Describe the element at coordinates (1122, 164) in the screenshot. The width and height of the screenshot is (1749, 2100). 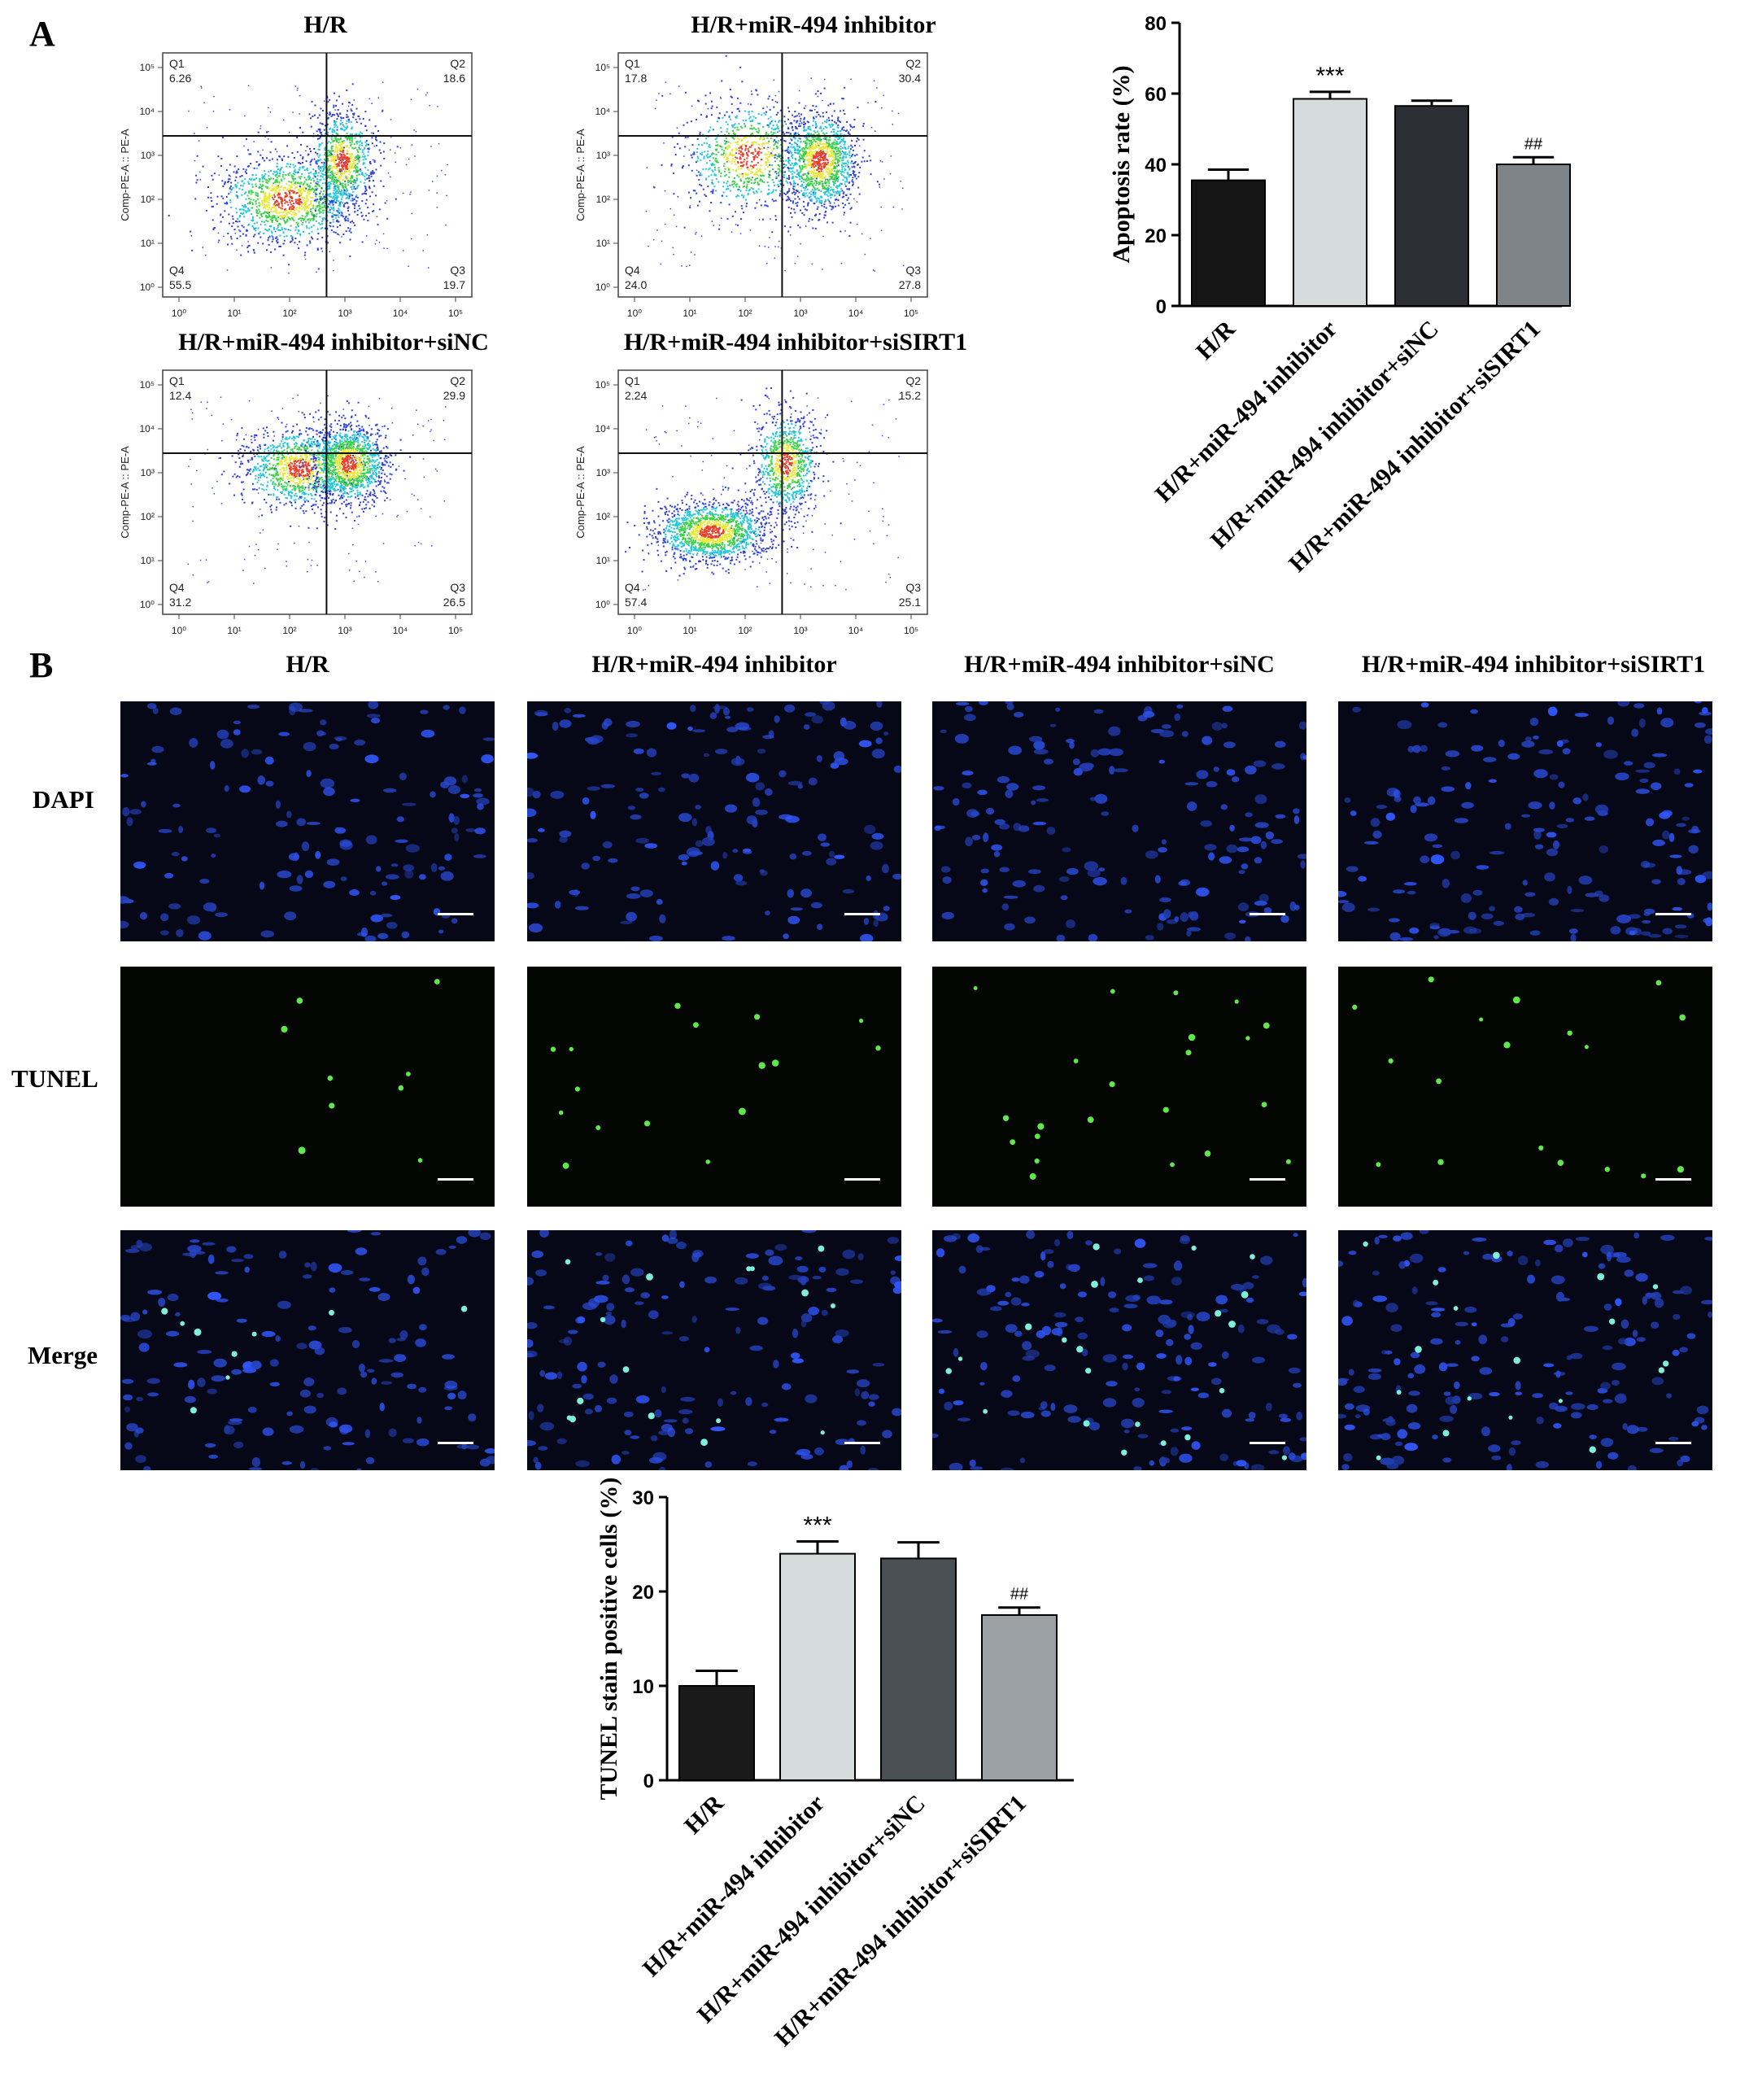
I see `y-axis-label: Apoptosis rate (%)` at that location.